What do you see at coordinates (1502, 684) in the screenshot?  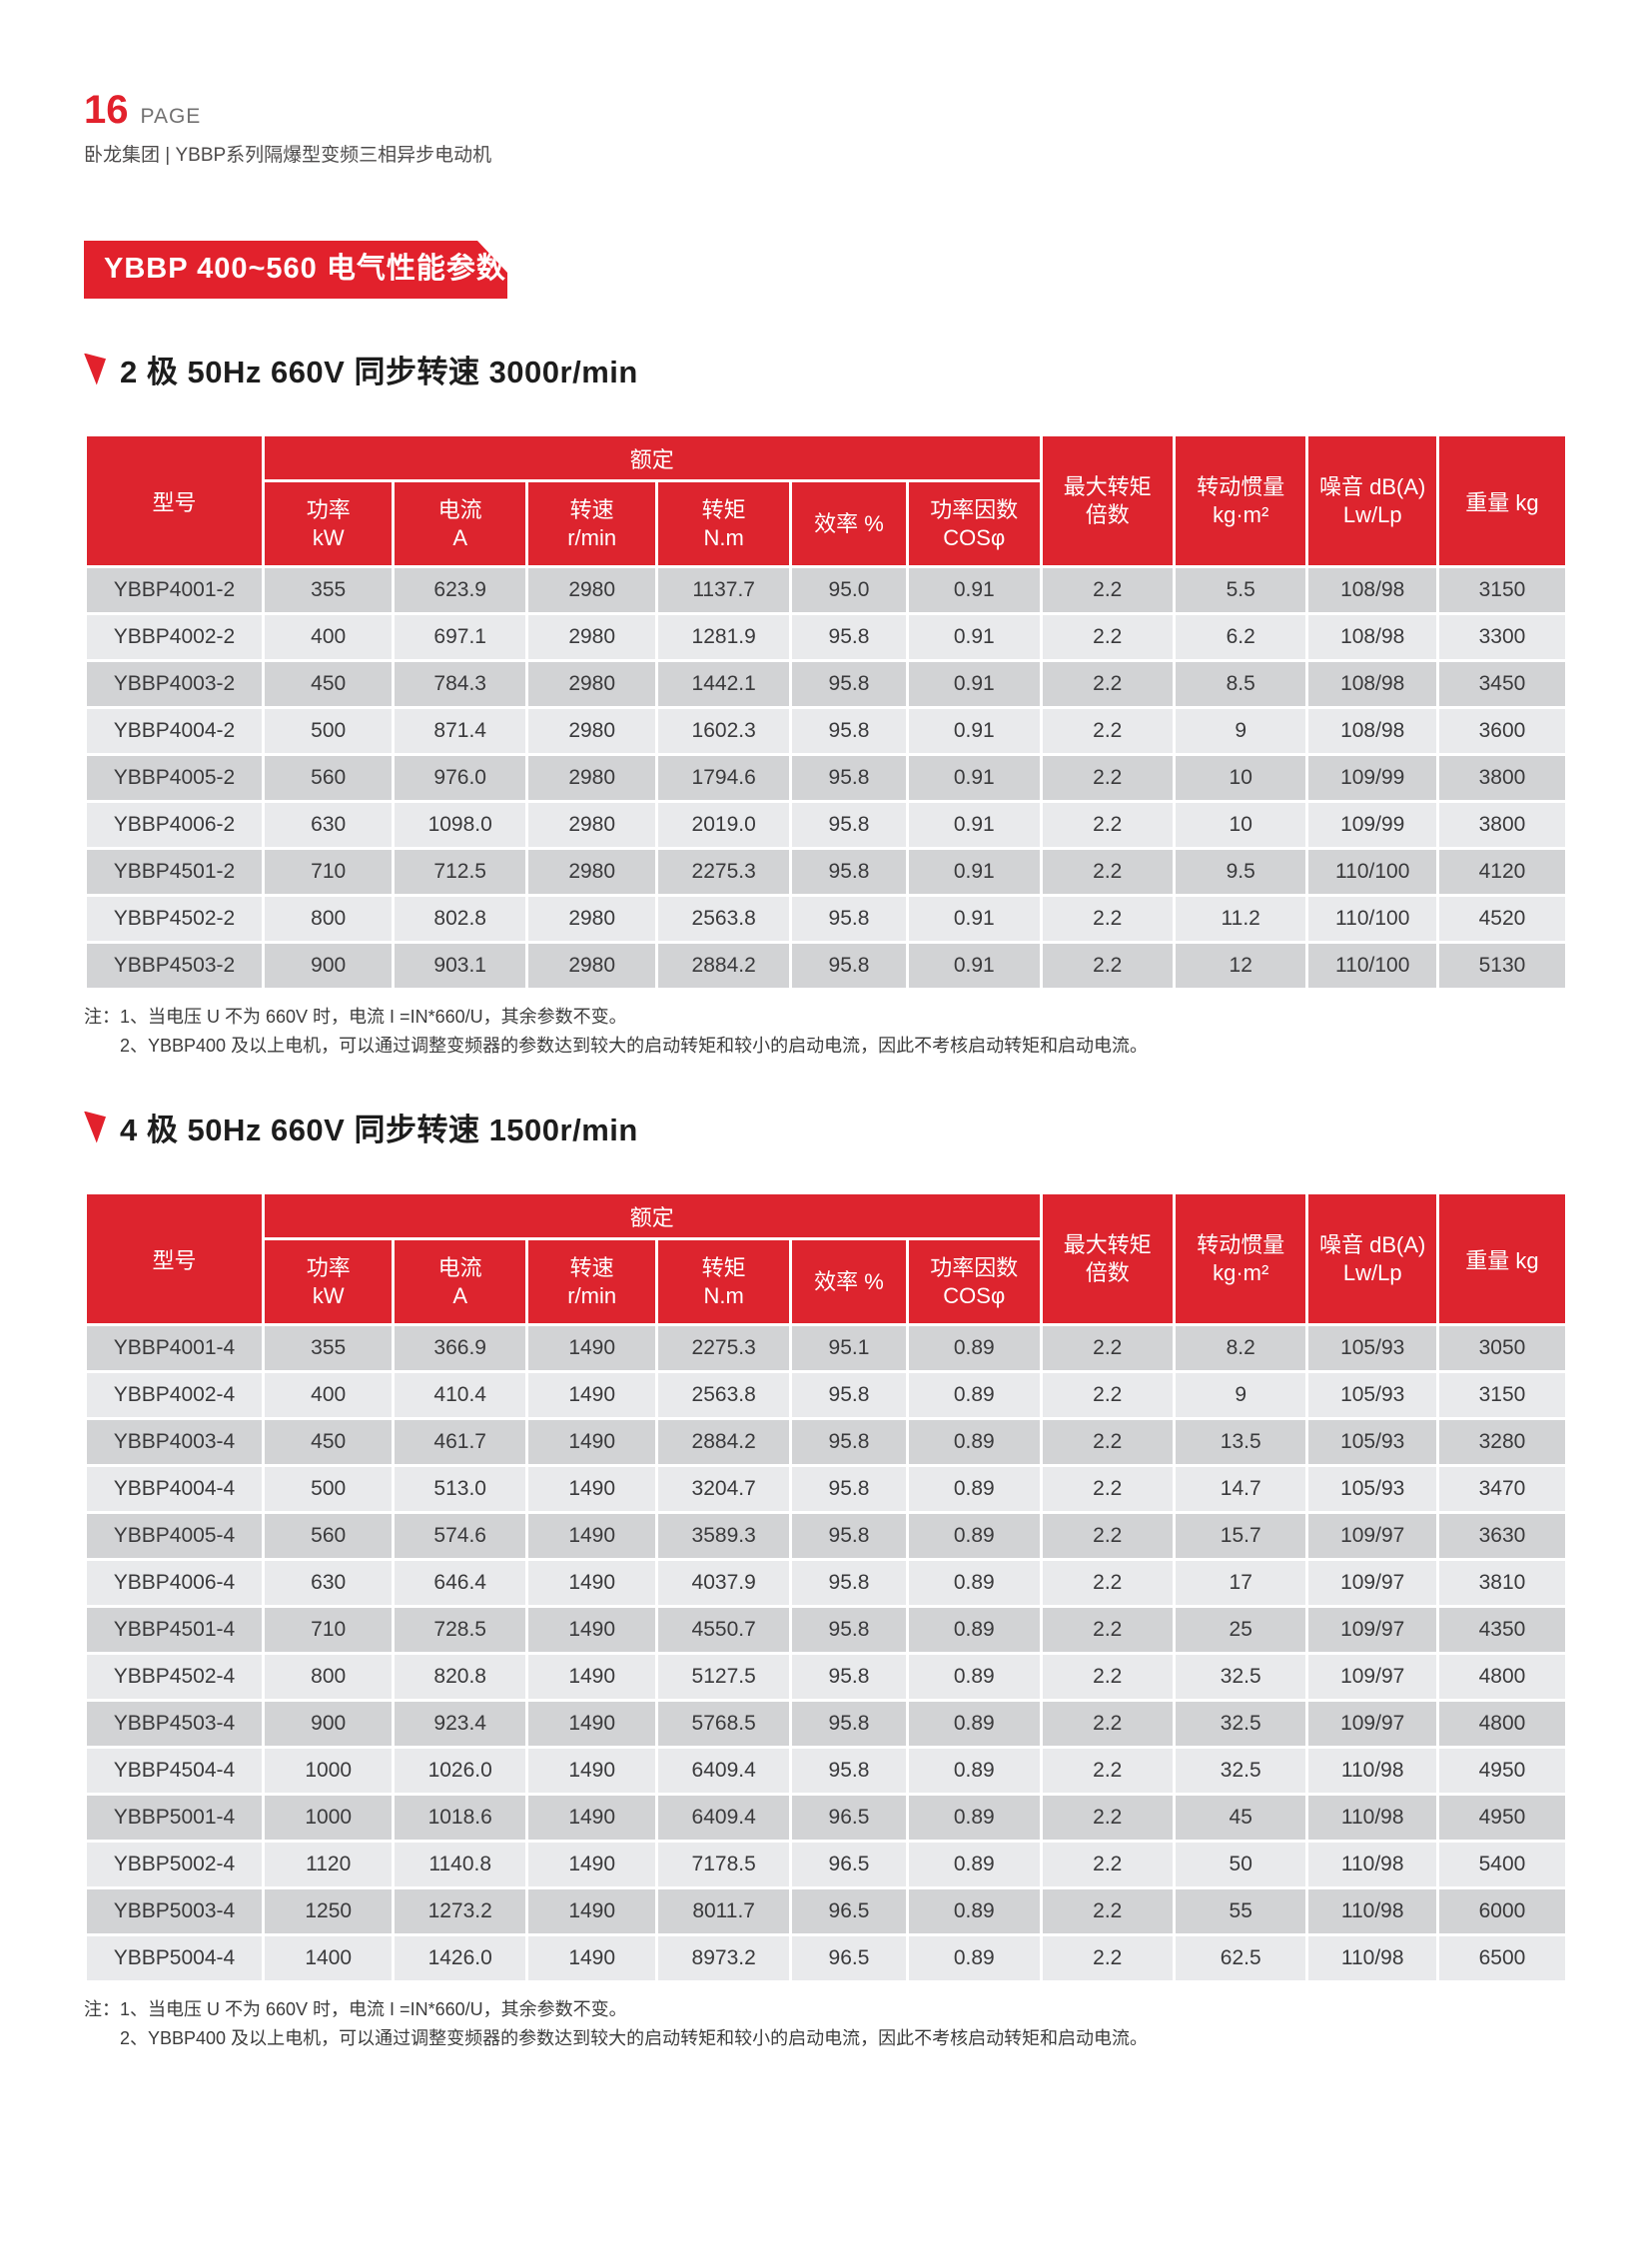 I see `value-cell: 3450` at bounding box center [1502, 684].